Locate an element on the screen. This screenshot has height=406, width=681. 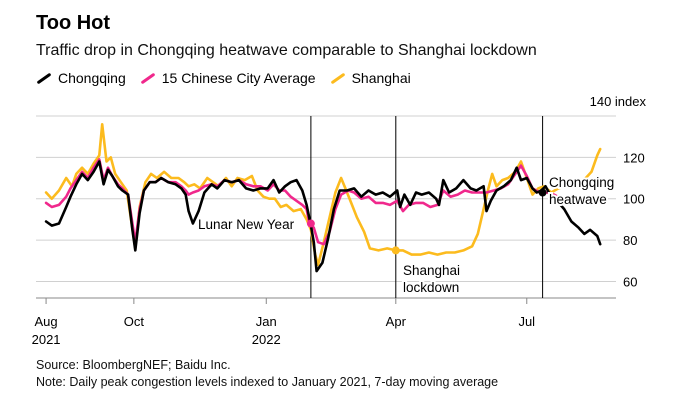
y-tick-label-60: 60 is located at coordinates (630, 281).